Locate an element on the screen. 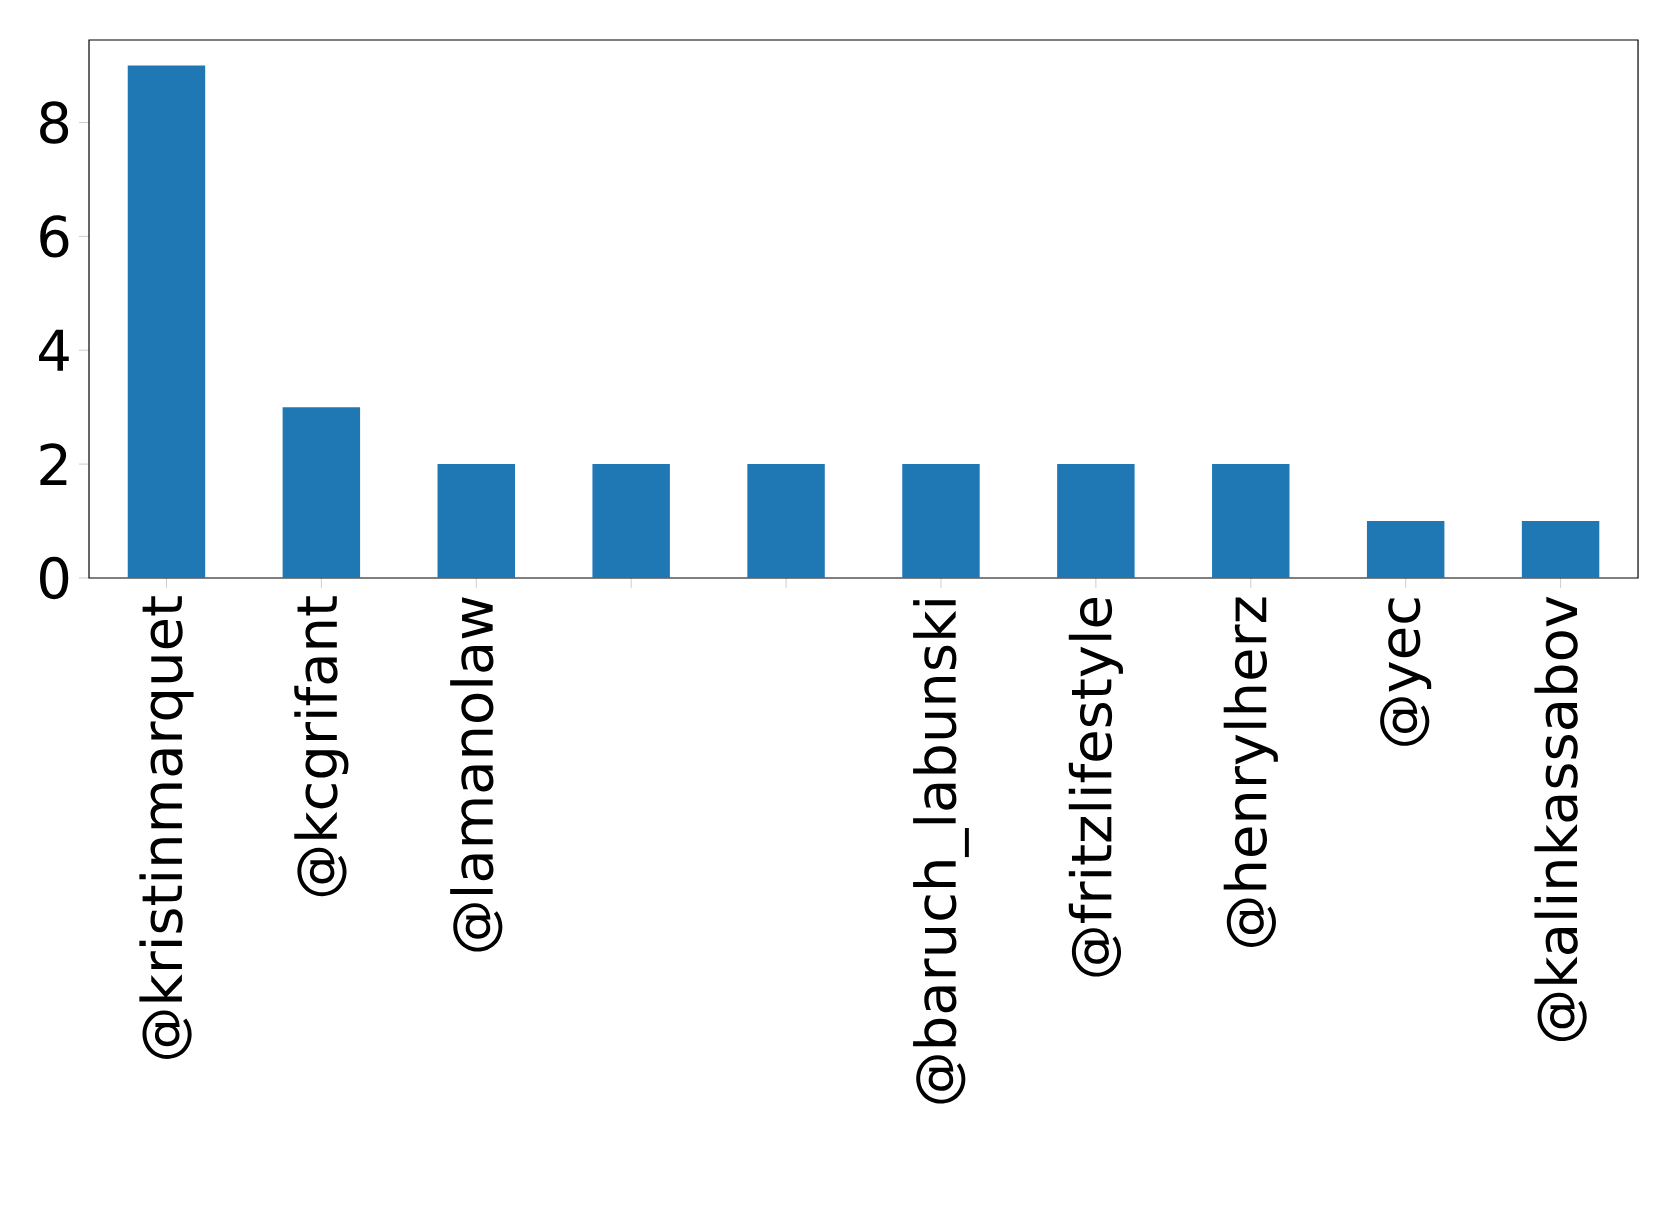  x-tick-label: @kristinmarquet is located at coordinates (166, 827).